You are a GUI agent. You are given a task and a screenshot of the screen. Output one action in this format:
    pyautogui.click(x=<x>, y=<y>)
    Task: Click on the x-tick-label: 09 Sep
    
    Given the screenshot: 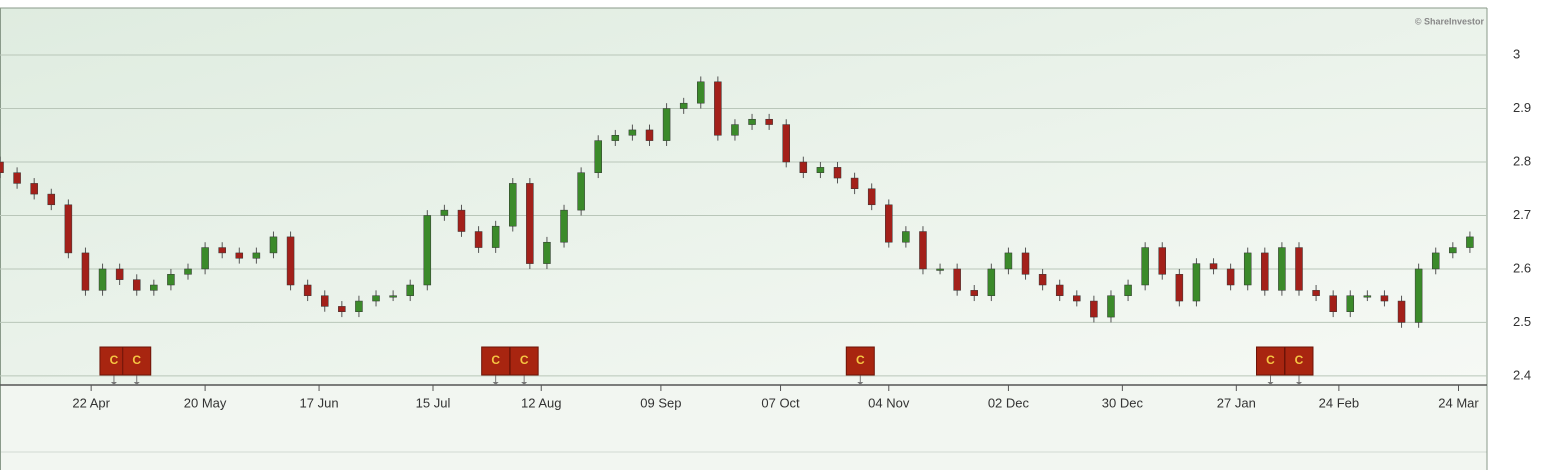 What is the action you would take?
    pyautogui.click(x=660, y=402)
    